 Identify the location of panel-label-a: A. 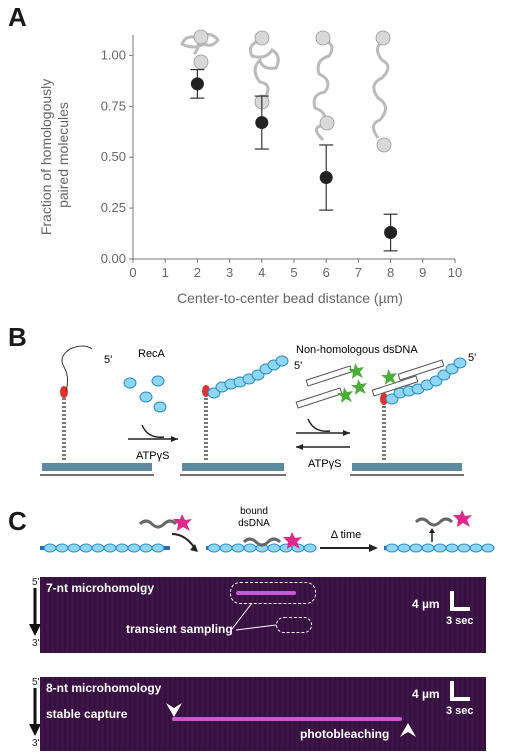
(17, 17).